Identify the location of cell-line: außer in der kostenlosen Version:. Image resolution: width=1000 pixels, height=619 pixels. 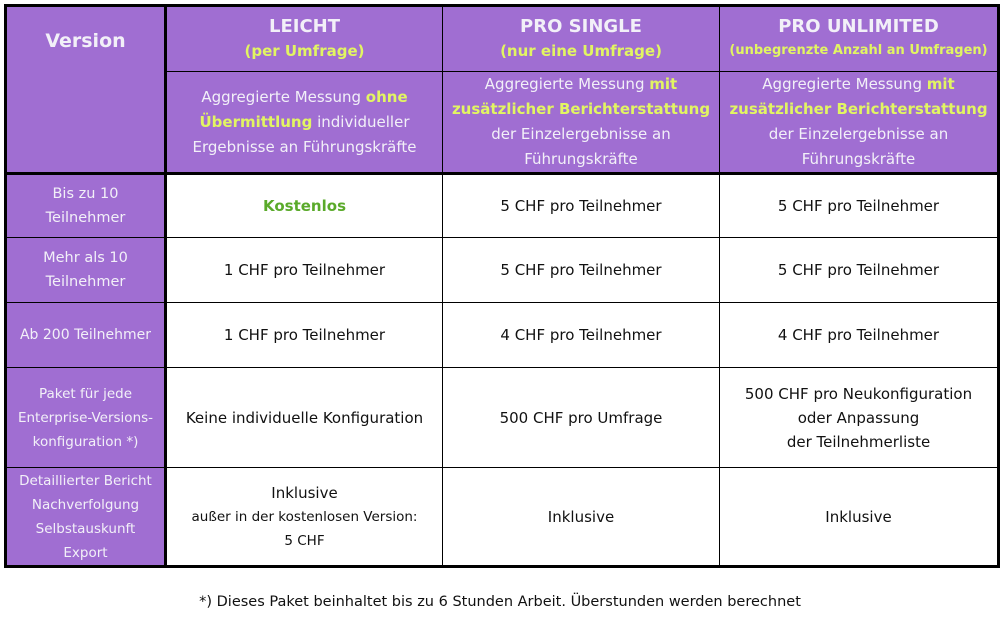
(304, 516).